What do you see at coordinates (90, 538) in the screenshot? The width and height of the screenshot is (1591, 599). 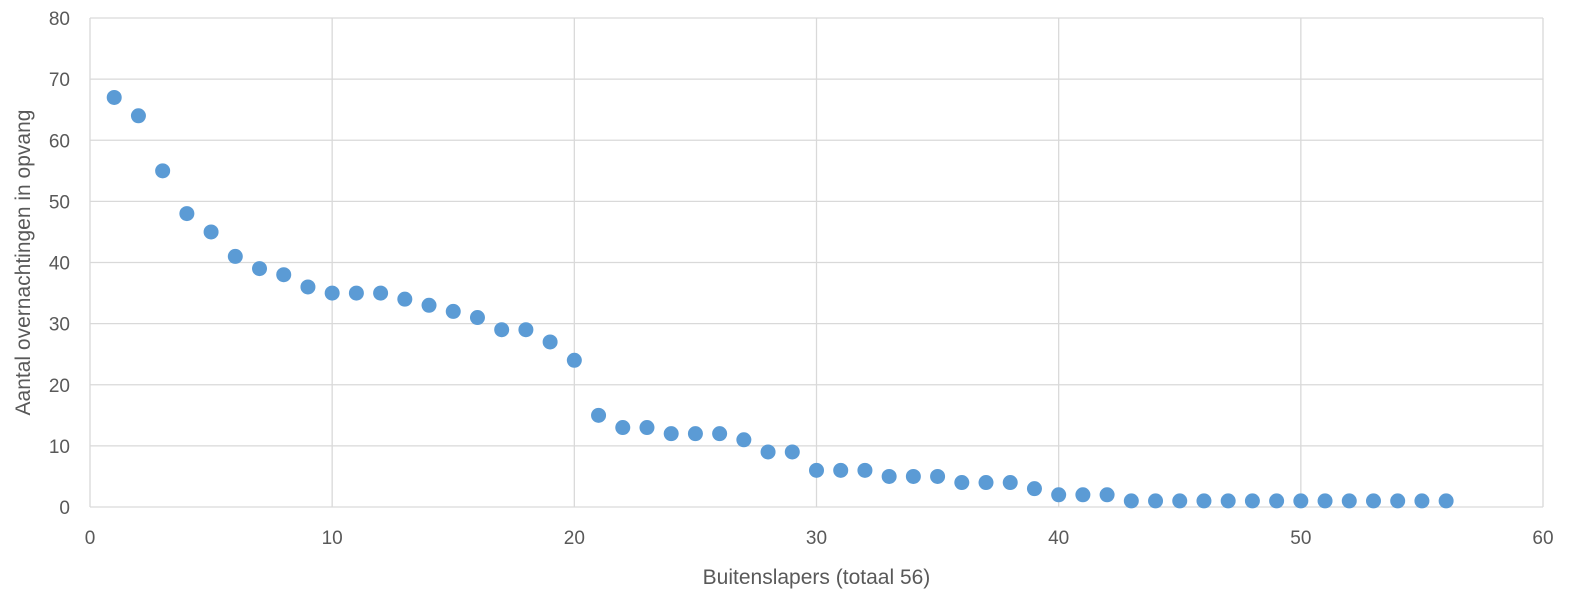 I see `x-tick-label: 0` at bounding box center [90, 538].